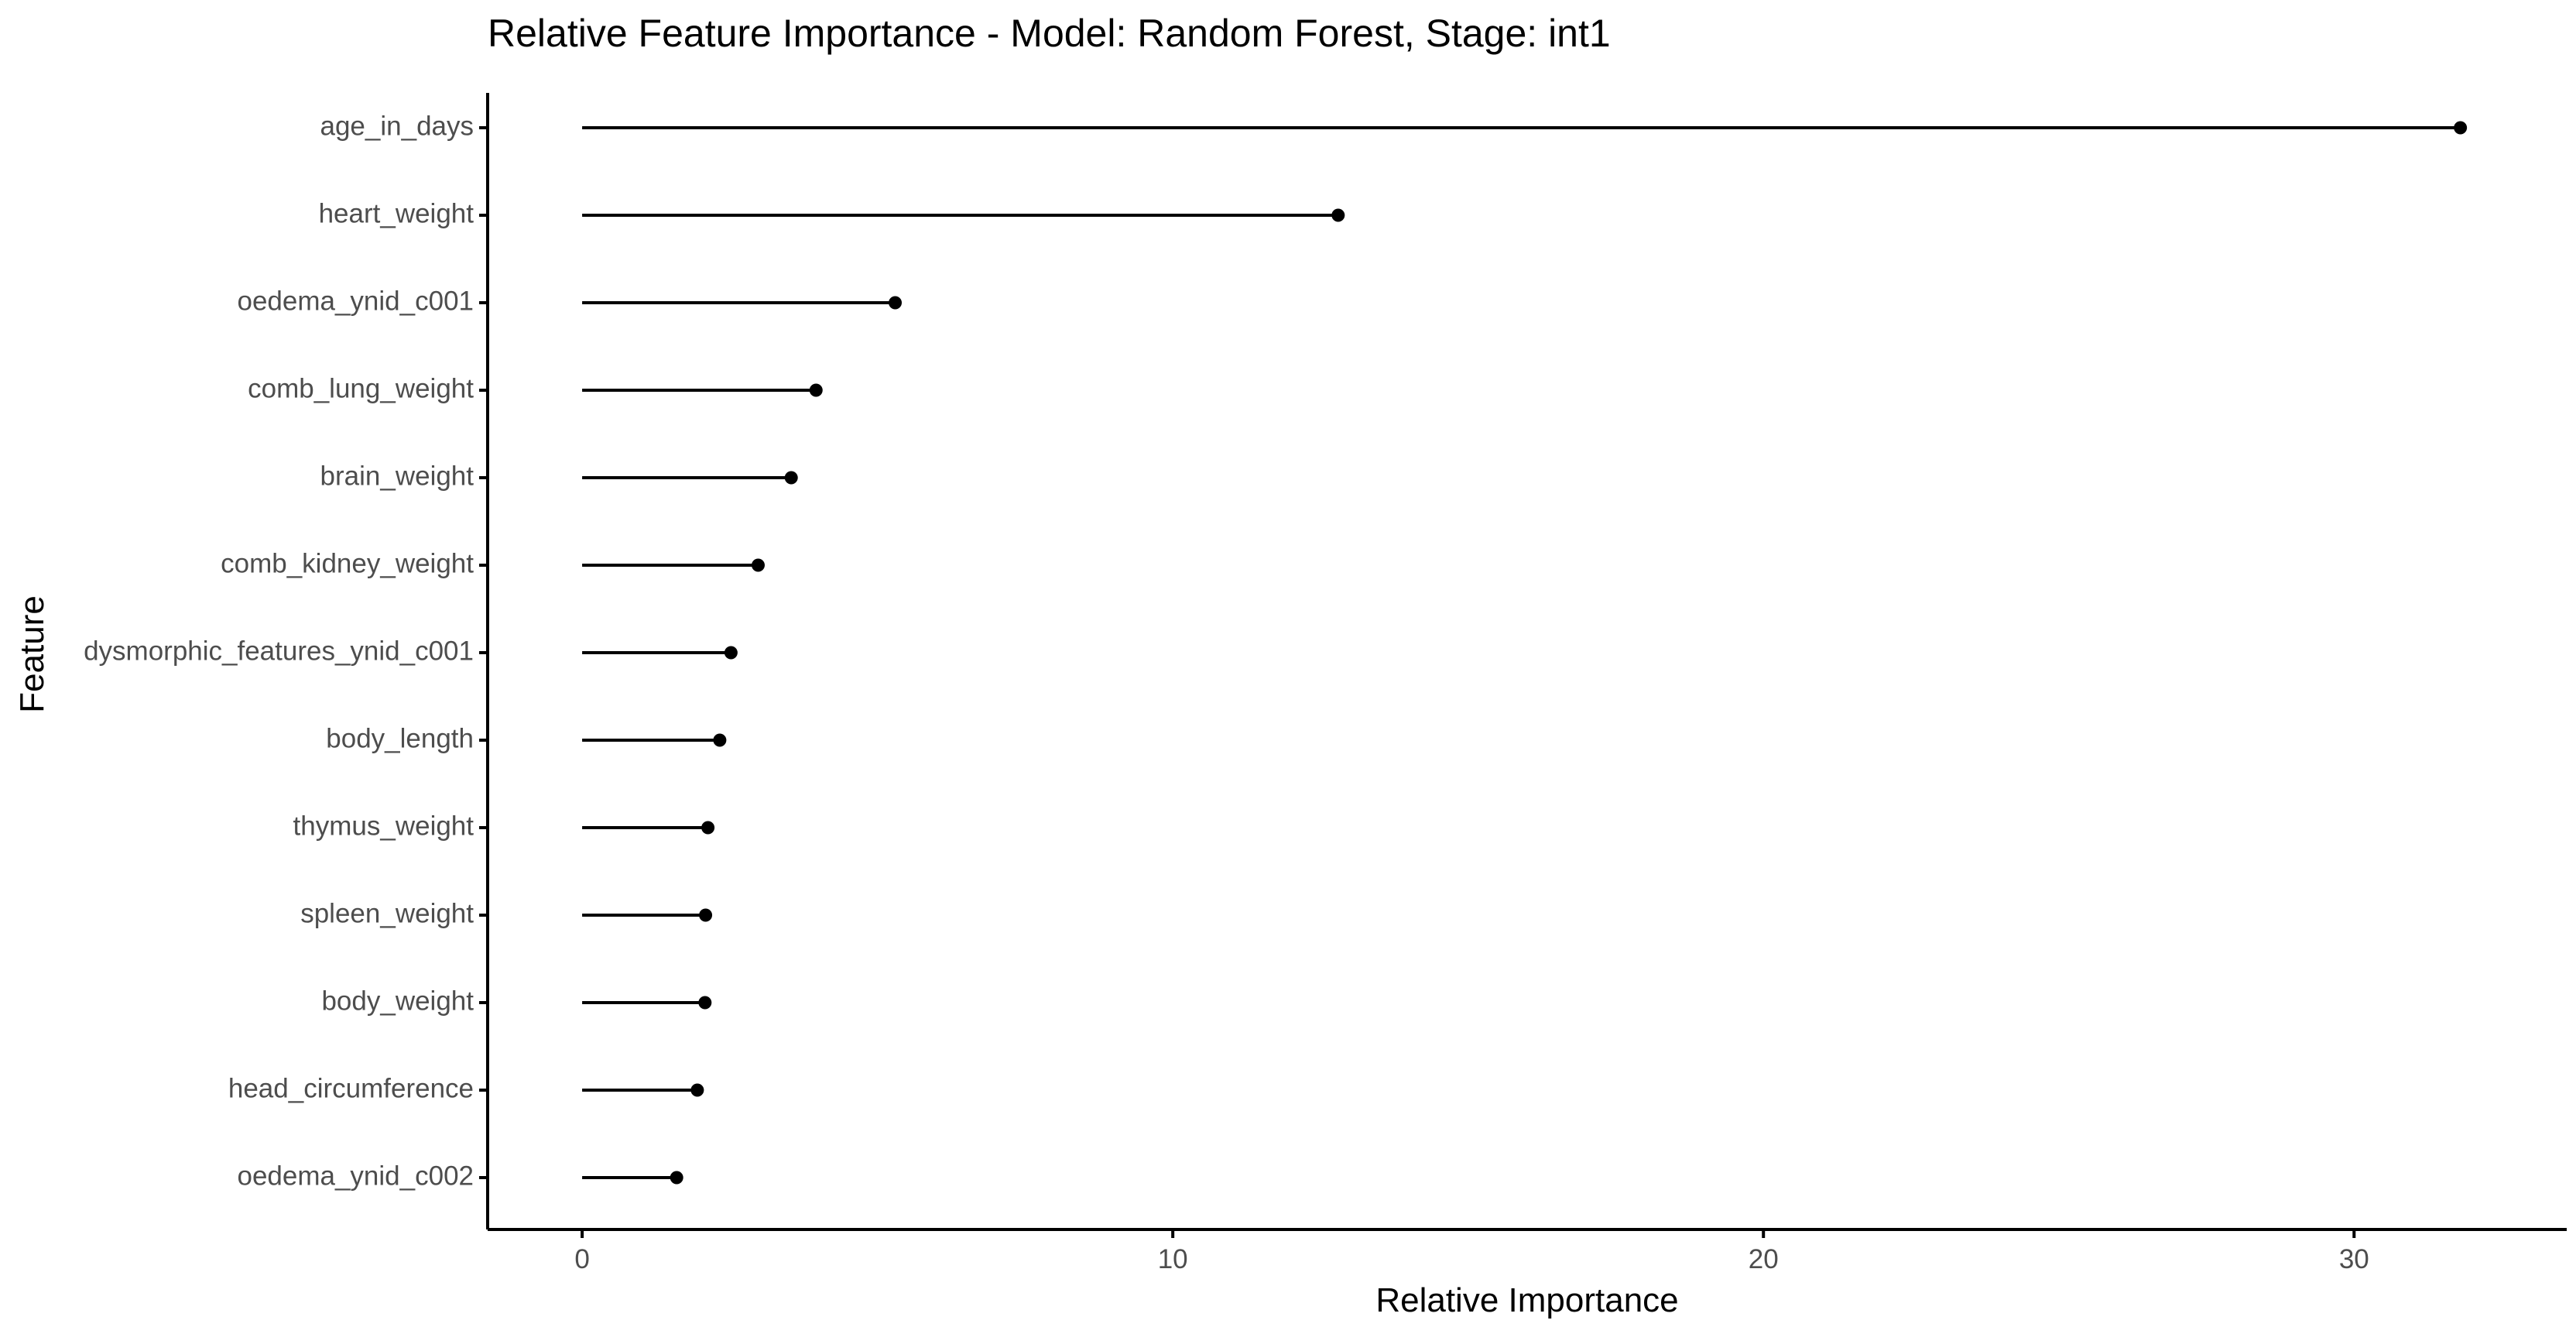 Image resolution: width=2576 pixels, height=1334 pixels. I want to click on y-tick-label: body_weight, so click(397, 1001).